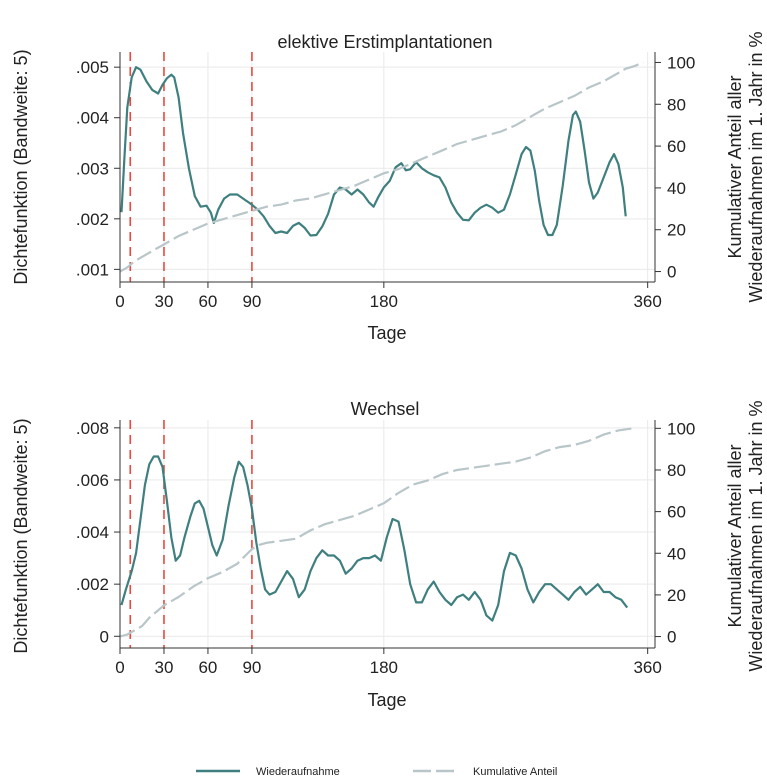  I want to click on legend-label-wiederaufnahme: Wiederaufnahme, so click(298, 772).